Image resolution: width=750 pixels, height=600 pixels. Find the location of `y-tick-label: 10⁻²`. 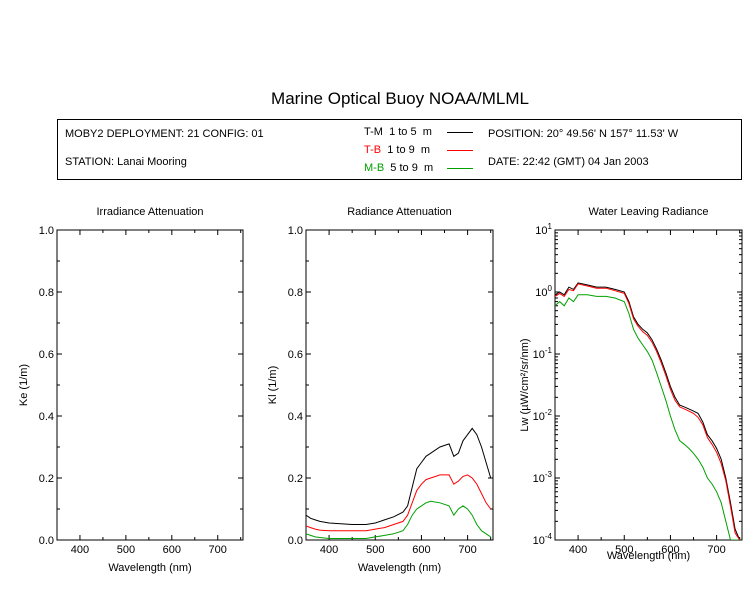

y-tick-label: 10⁻² is located at coordinates (543, 415).